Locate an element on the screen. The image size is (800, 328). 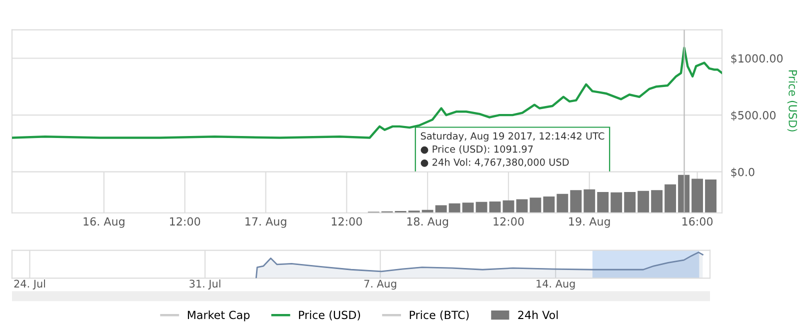
x-tick-label: 16:00 is located at coordinates (697, 221).